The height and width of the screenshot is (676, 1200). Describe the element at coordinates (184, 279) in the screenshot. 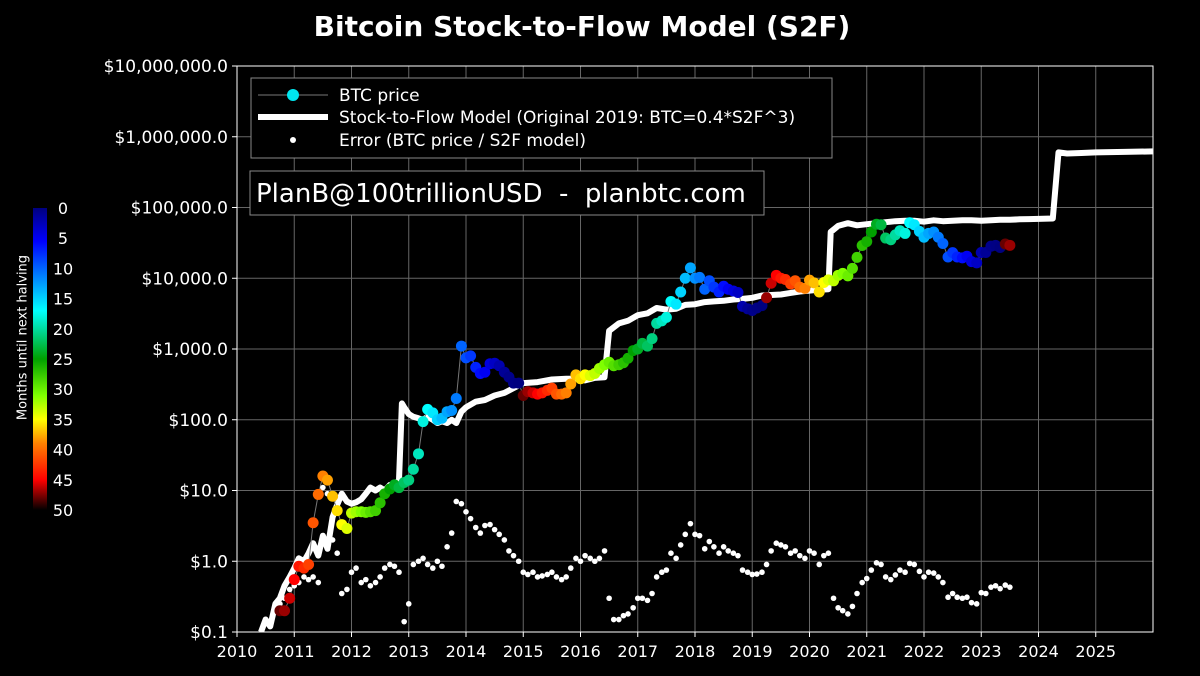

I see `y-tick-label: $10,000.0` at that location.